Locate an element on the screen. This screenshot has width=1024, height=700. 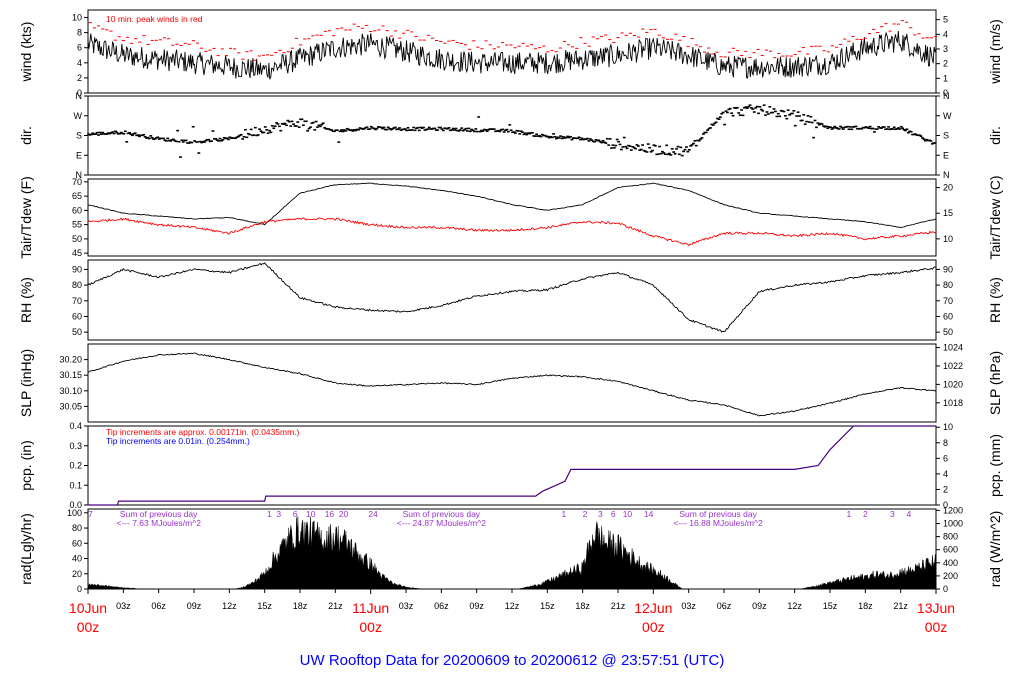
y-tick-label: 80 is located at coordinates (77, 285).